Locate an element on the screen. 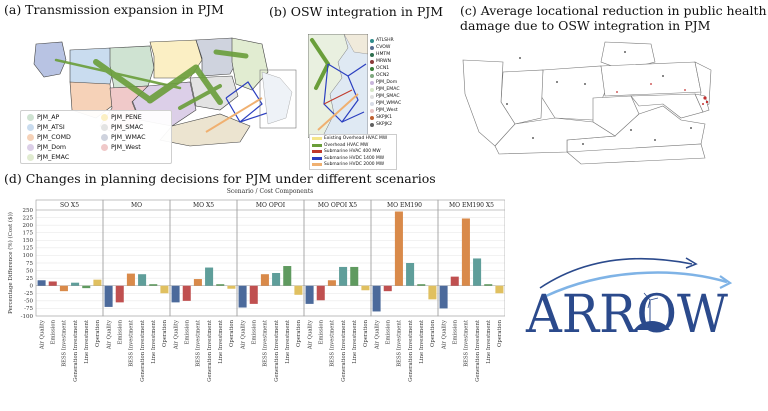 This screenshot has height=411, width=768. legend-item: PJM_SMAC is located at coordinates (385, 96).